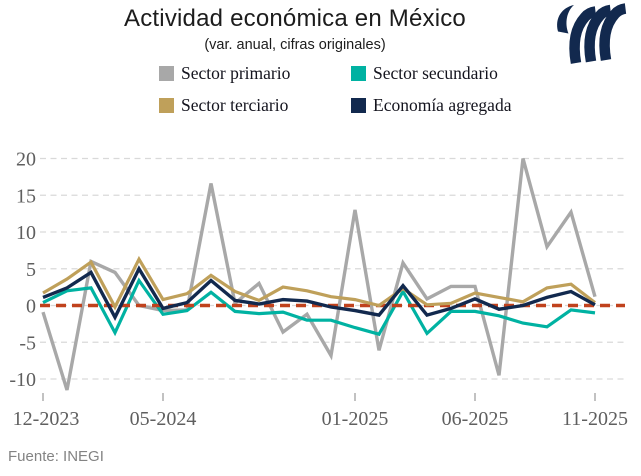 This screenshot has height=476, width=641. I want to click on svg-text: 5, so click(31, 270).